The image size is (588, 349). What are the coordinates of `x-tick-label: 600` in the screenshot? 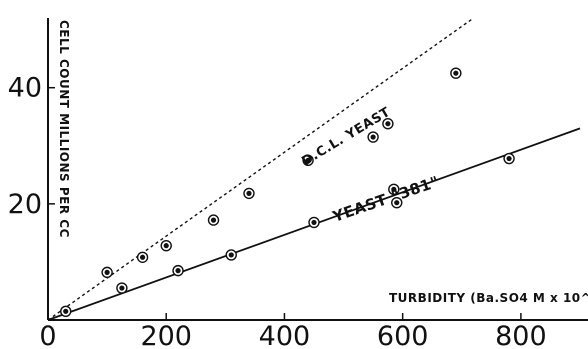 It's located at (403, 335).